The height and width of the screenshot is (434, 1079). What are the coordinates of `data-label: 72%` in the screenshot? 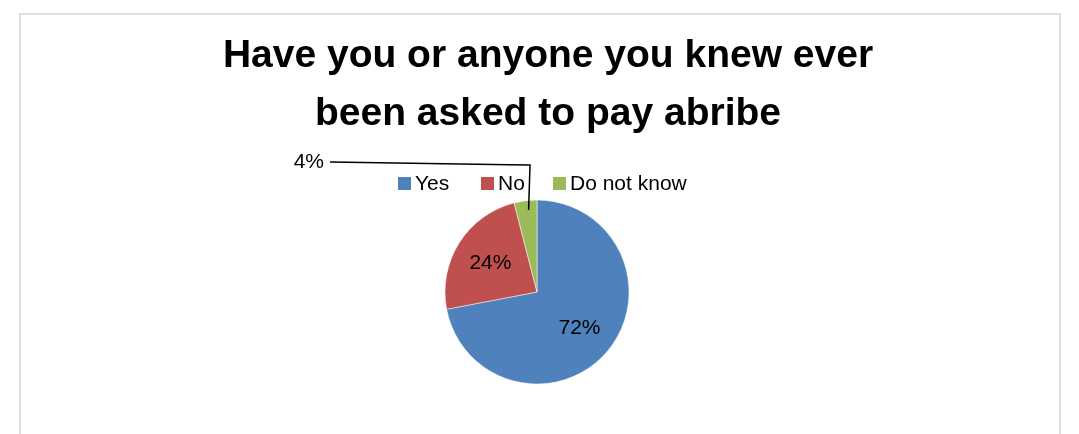 It's located at (579, 327).